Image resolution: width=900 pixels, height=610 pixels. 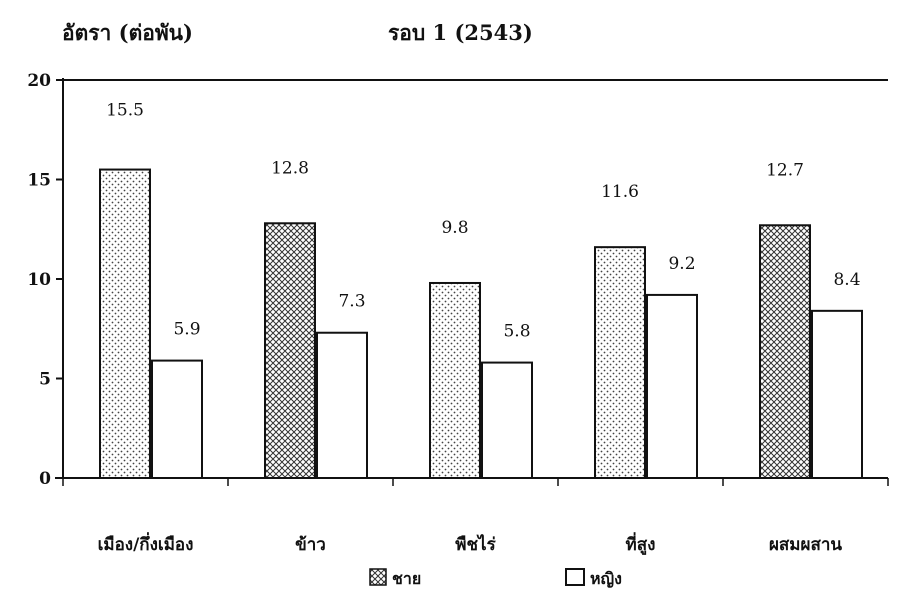 I want to click on legend-label-female: หญิง, so click(x=606, y=579).